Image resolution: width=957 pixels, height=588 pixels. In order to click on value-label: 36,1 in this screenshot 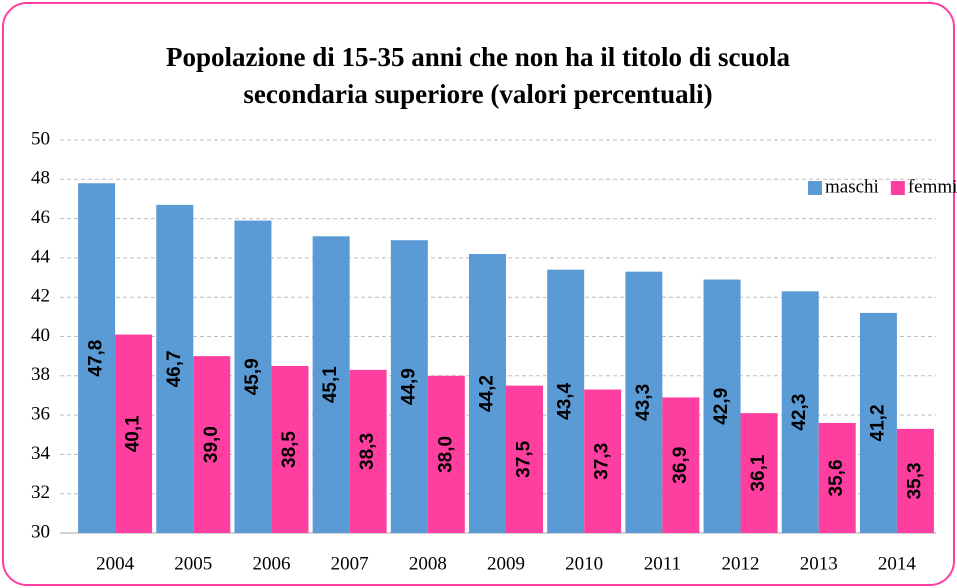, I will do `click(758, 472)`.